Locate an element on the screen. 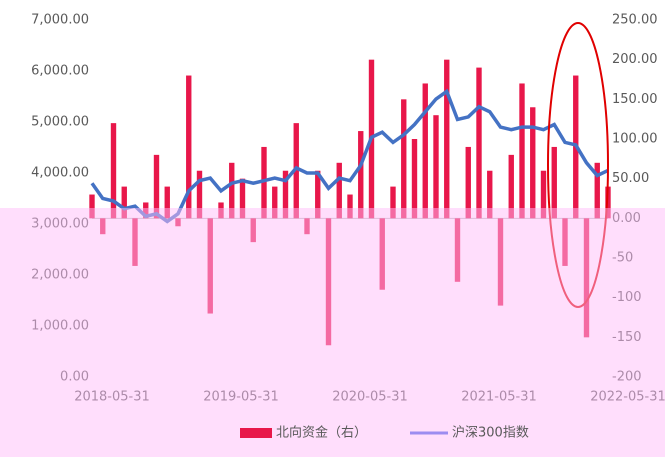  y-tick-label: 6,000.00 is located at coordinates (60, 71).